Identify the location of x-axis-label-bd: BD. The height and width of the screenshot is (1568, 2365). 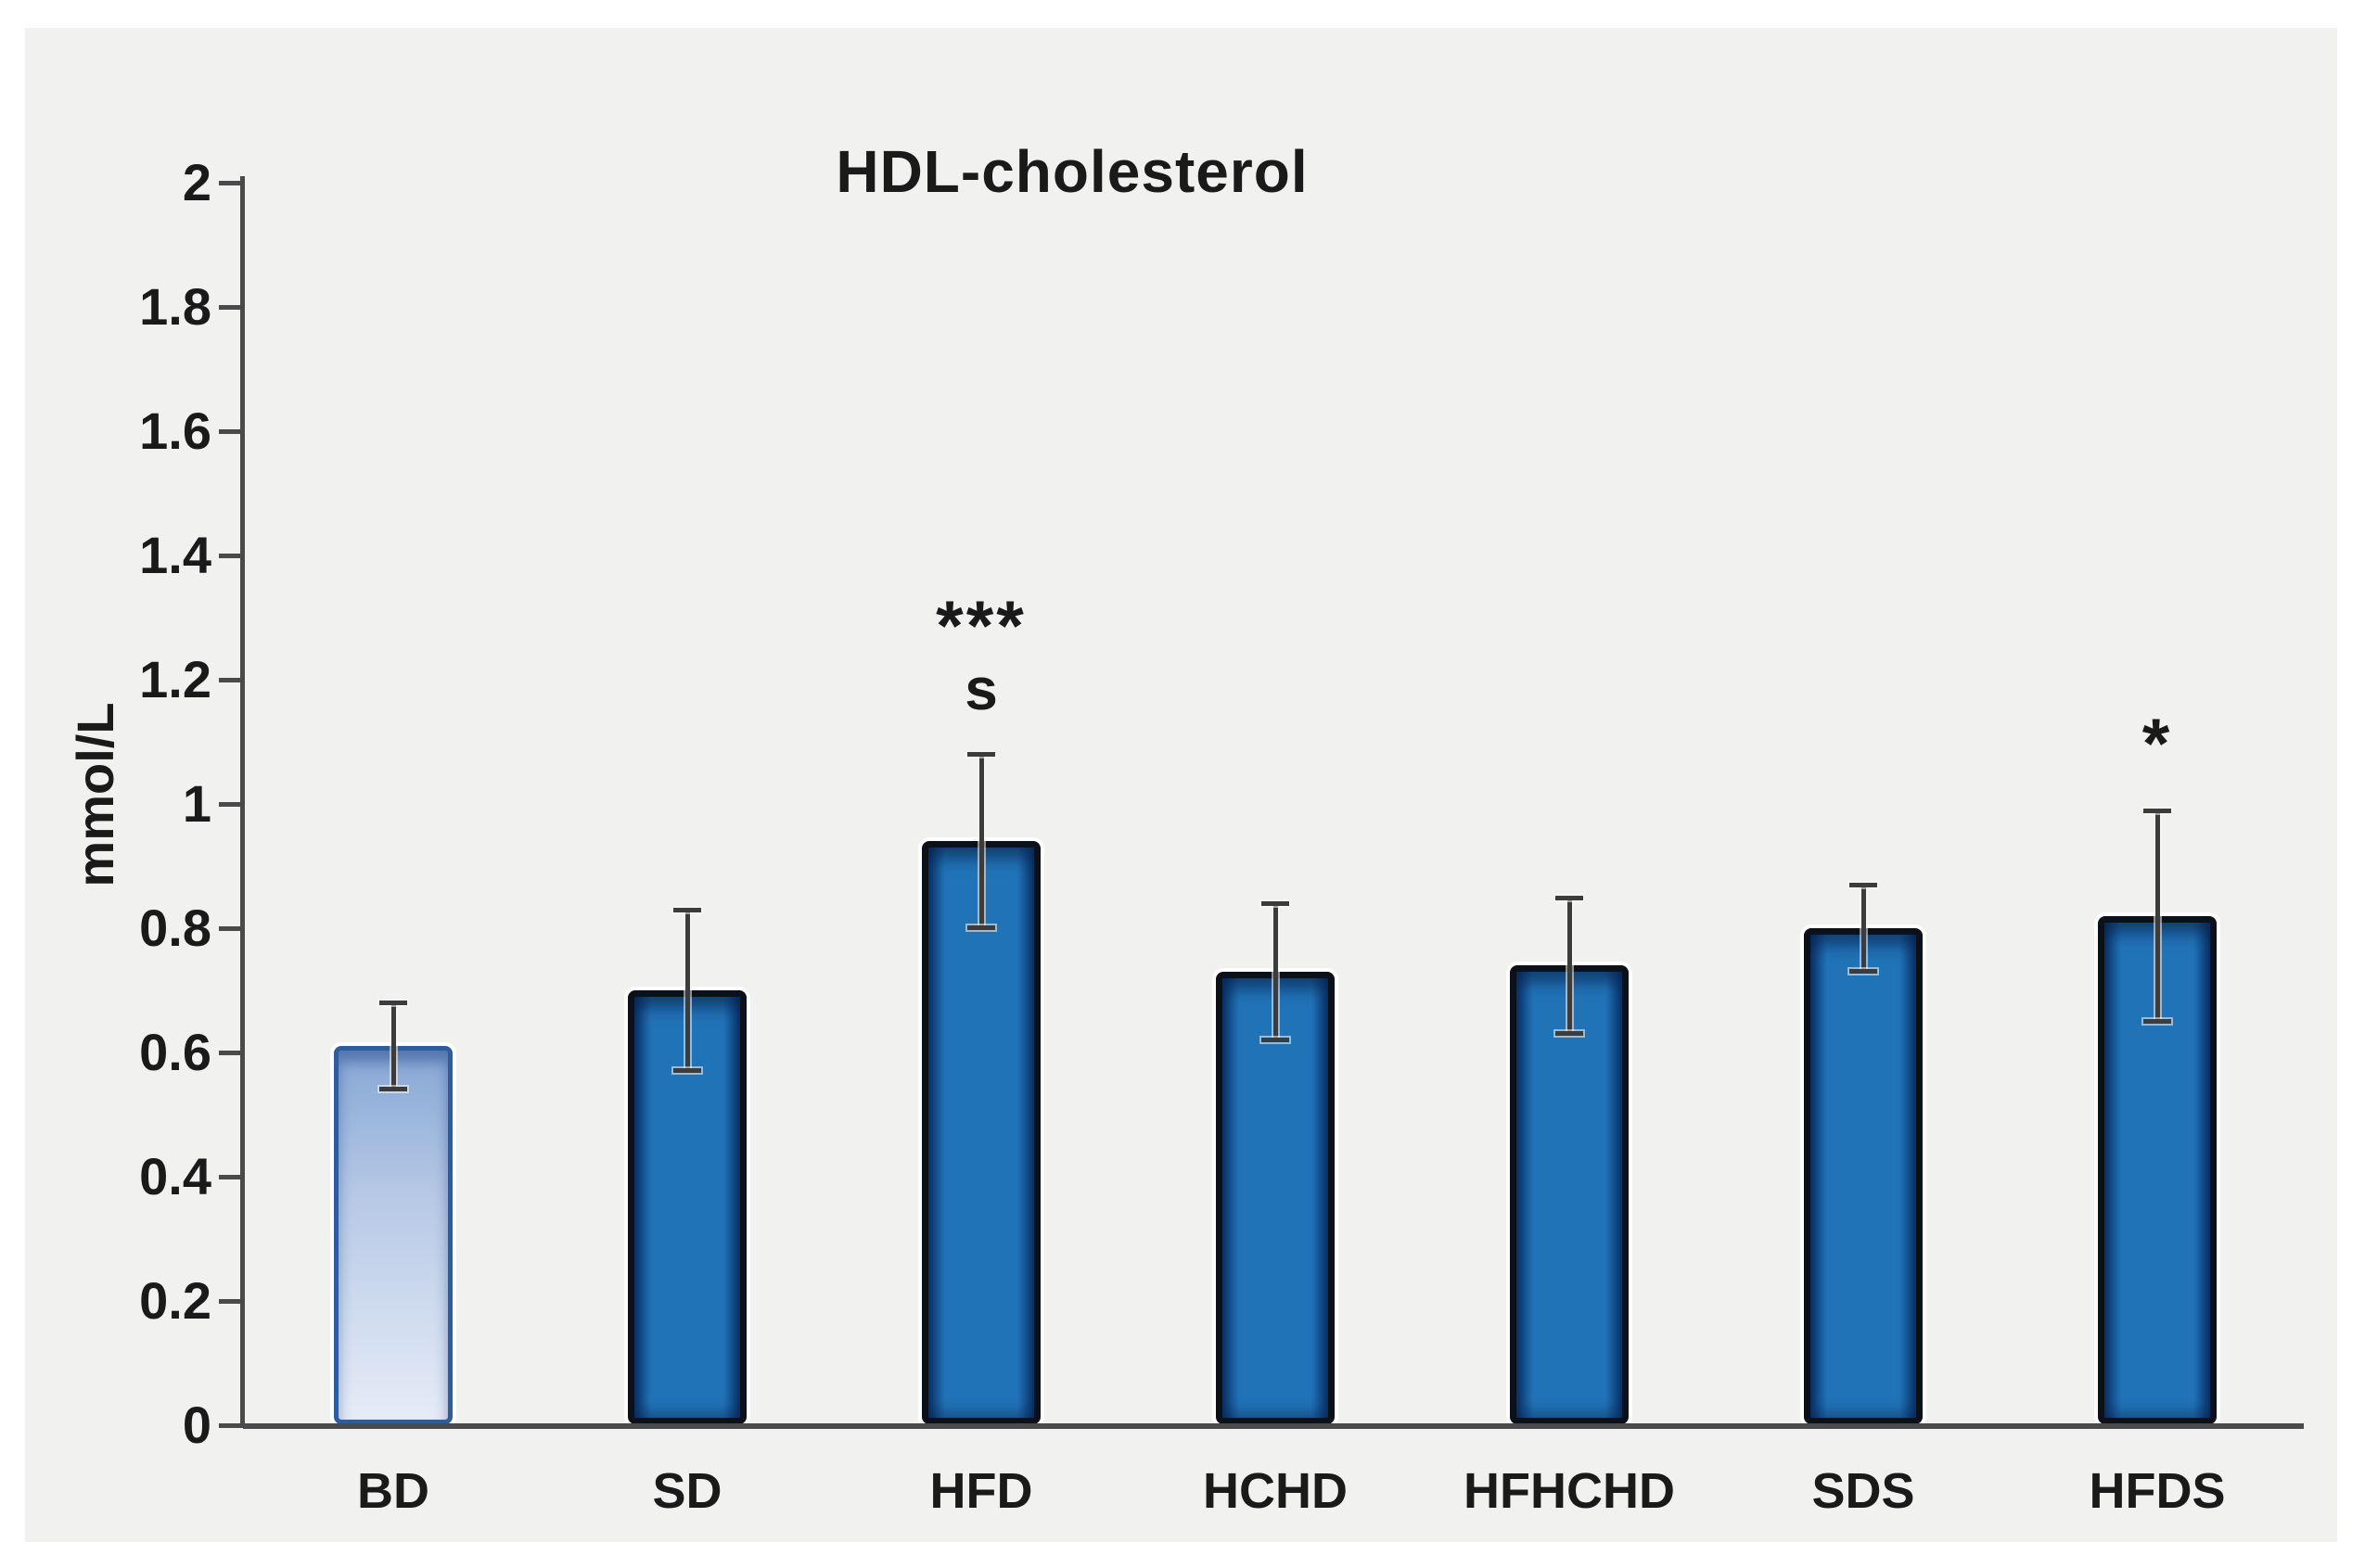
(393, 1491).